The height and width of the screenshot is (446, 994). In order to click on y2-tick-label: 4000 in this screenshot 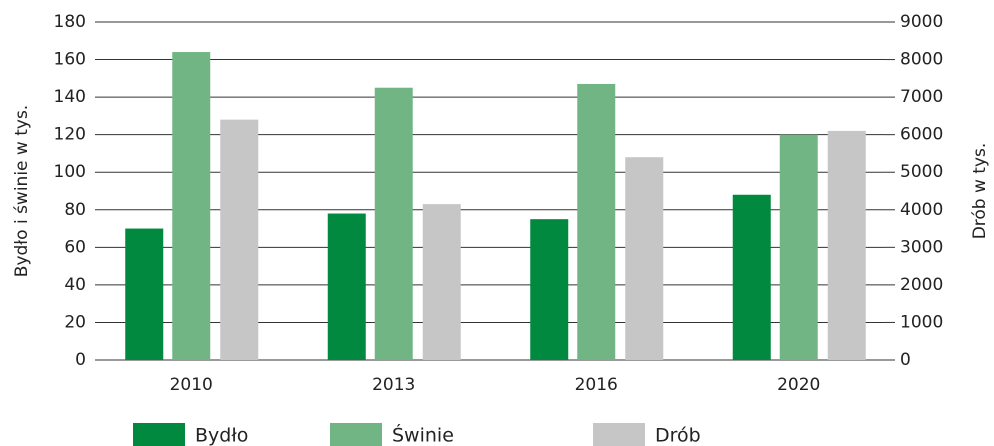, I will do `click(921, 210)`.